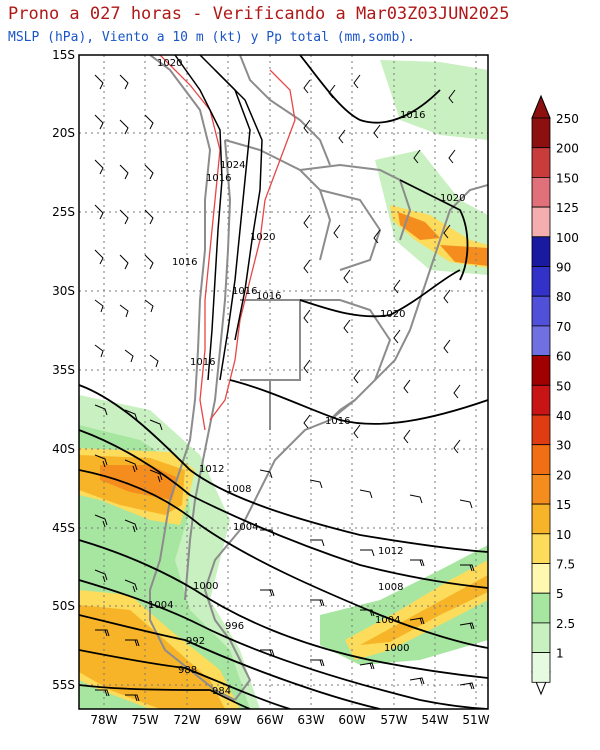 The height and width of the screenshot is (750, 600). What do you see at coordinates (365, 340) in the screenshot?
I see `uruguay-border` at bounding box center [365, 340].